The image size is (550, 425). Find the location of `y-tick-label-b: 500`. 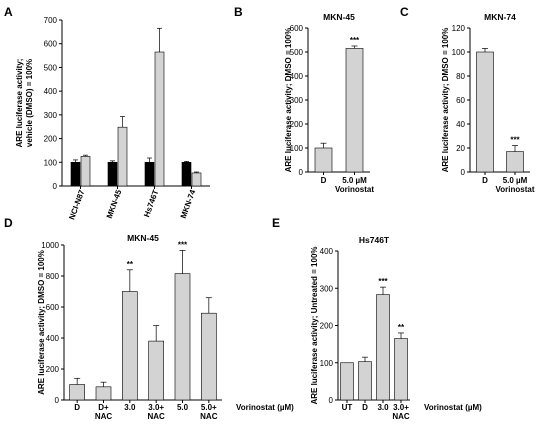

y-tick-label-b: 500 is located at coordinates (297, 52).